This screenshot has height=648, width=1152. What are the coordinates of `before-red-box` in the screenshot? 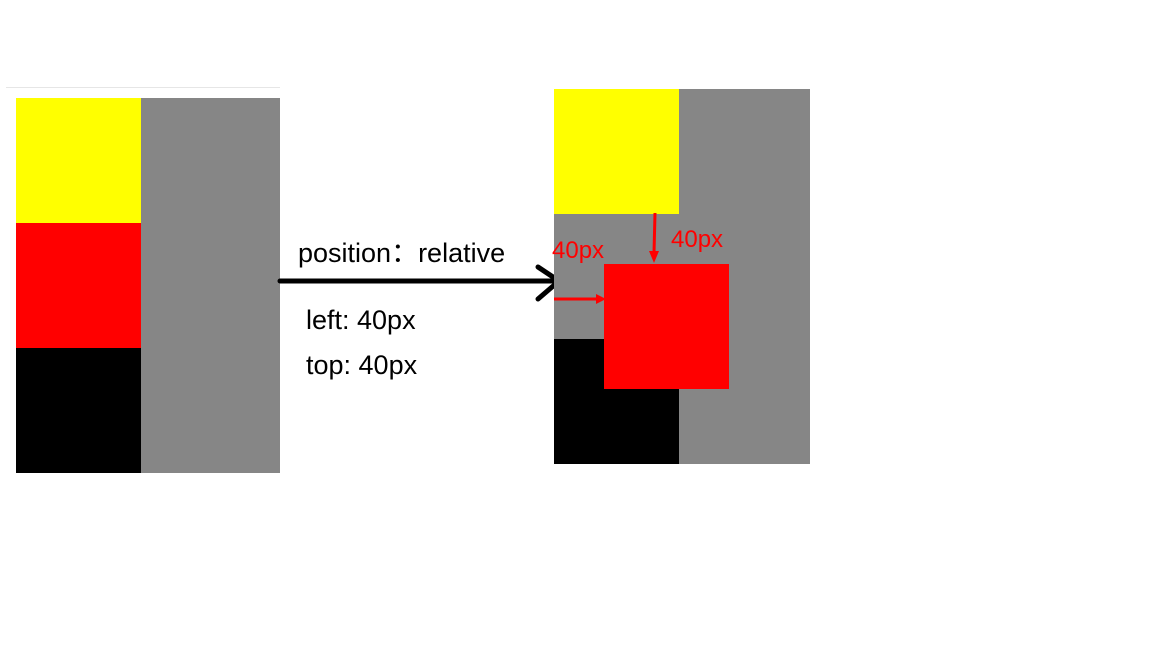 It's located at (78, 285).